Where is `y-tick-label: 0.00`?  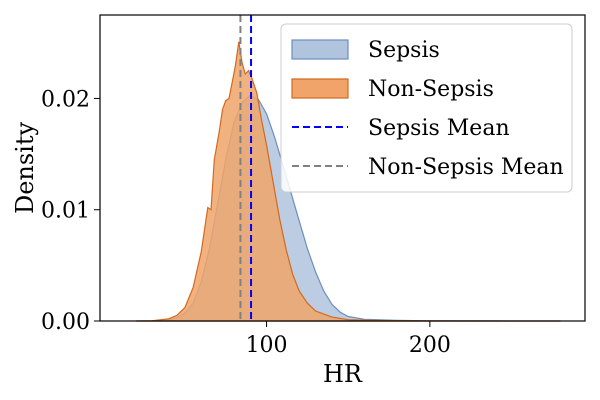 y-tick-label: 0.00 is located at coordinates (65, 322).